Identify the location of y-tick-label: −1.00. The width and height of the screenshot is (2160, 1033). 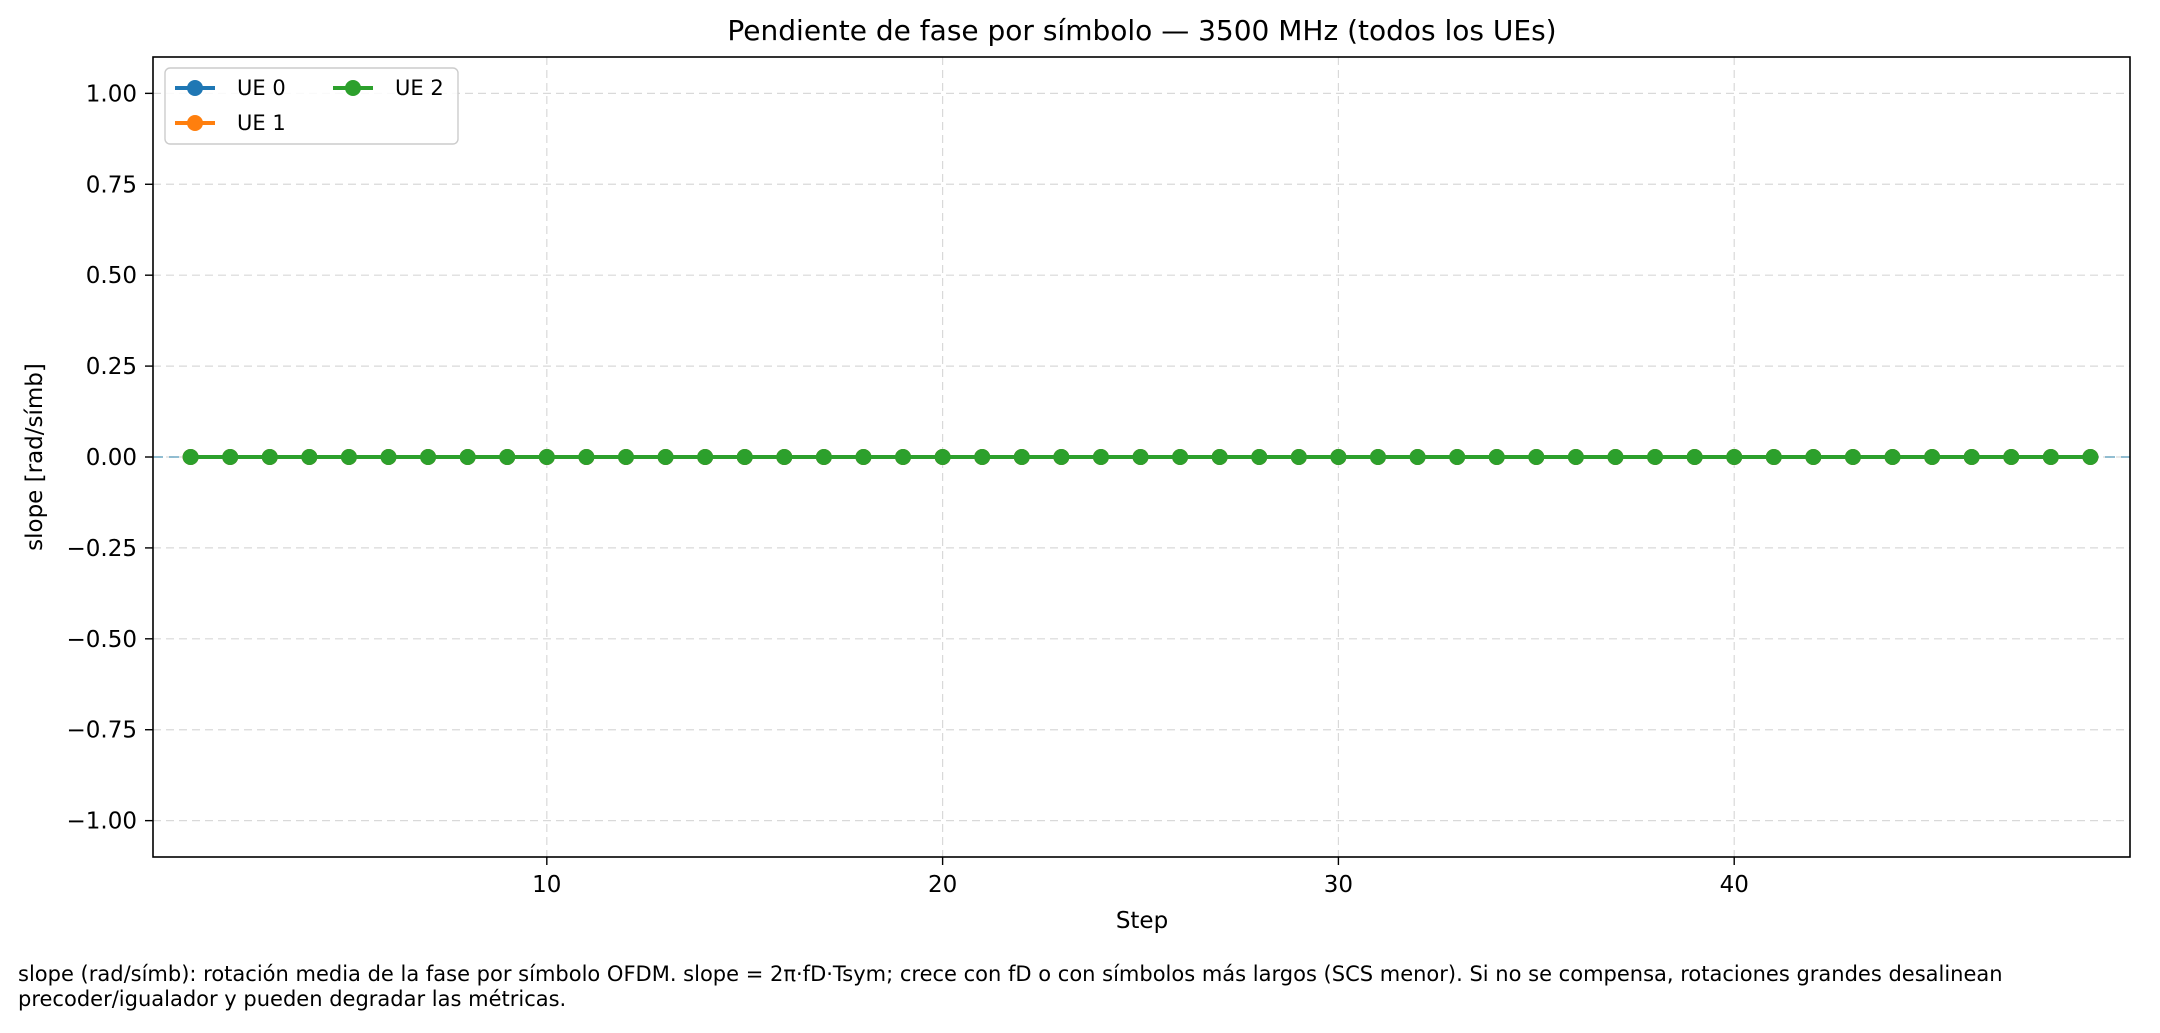
(102, 822).